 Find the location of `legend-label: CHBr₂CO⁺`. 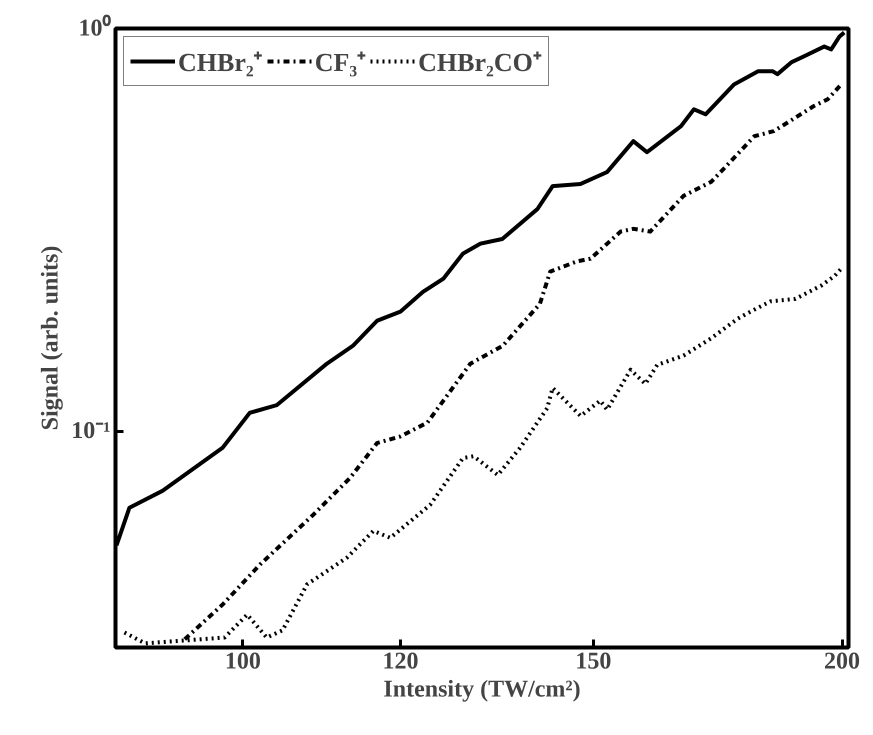

legend-label: CHBr₂CO⁺ is located at coordinates (480, 63).